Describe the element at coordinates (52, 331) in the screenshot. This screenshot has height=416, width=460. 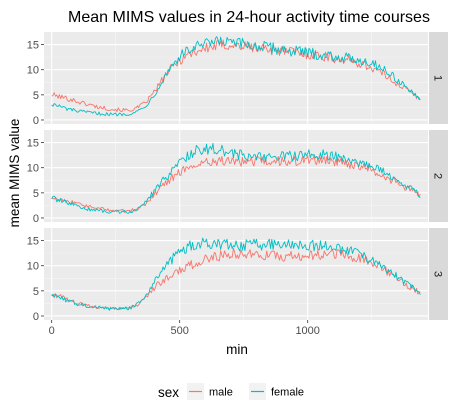
I see `x-tick-label: 0` at that location.